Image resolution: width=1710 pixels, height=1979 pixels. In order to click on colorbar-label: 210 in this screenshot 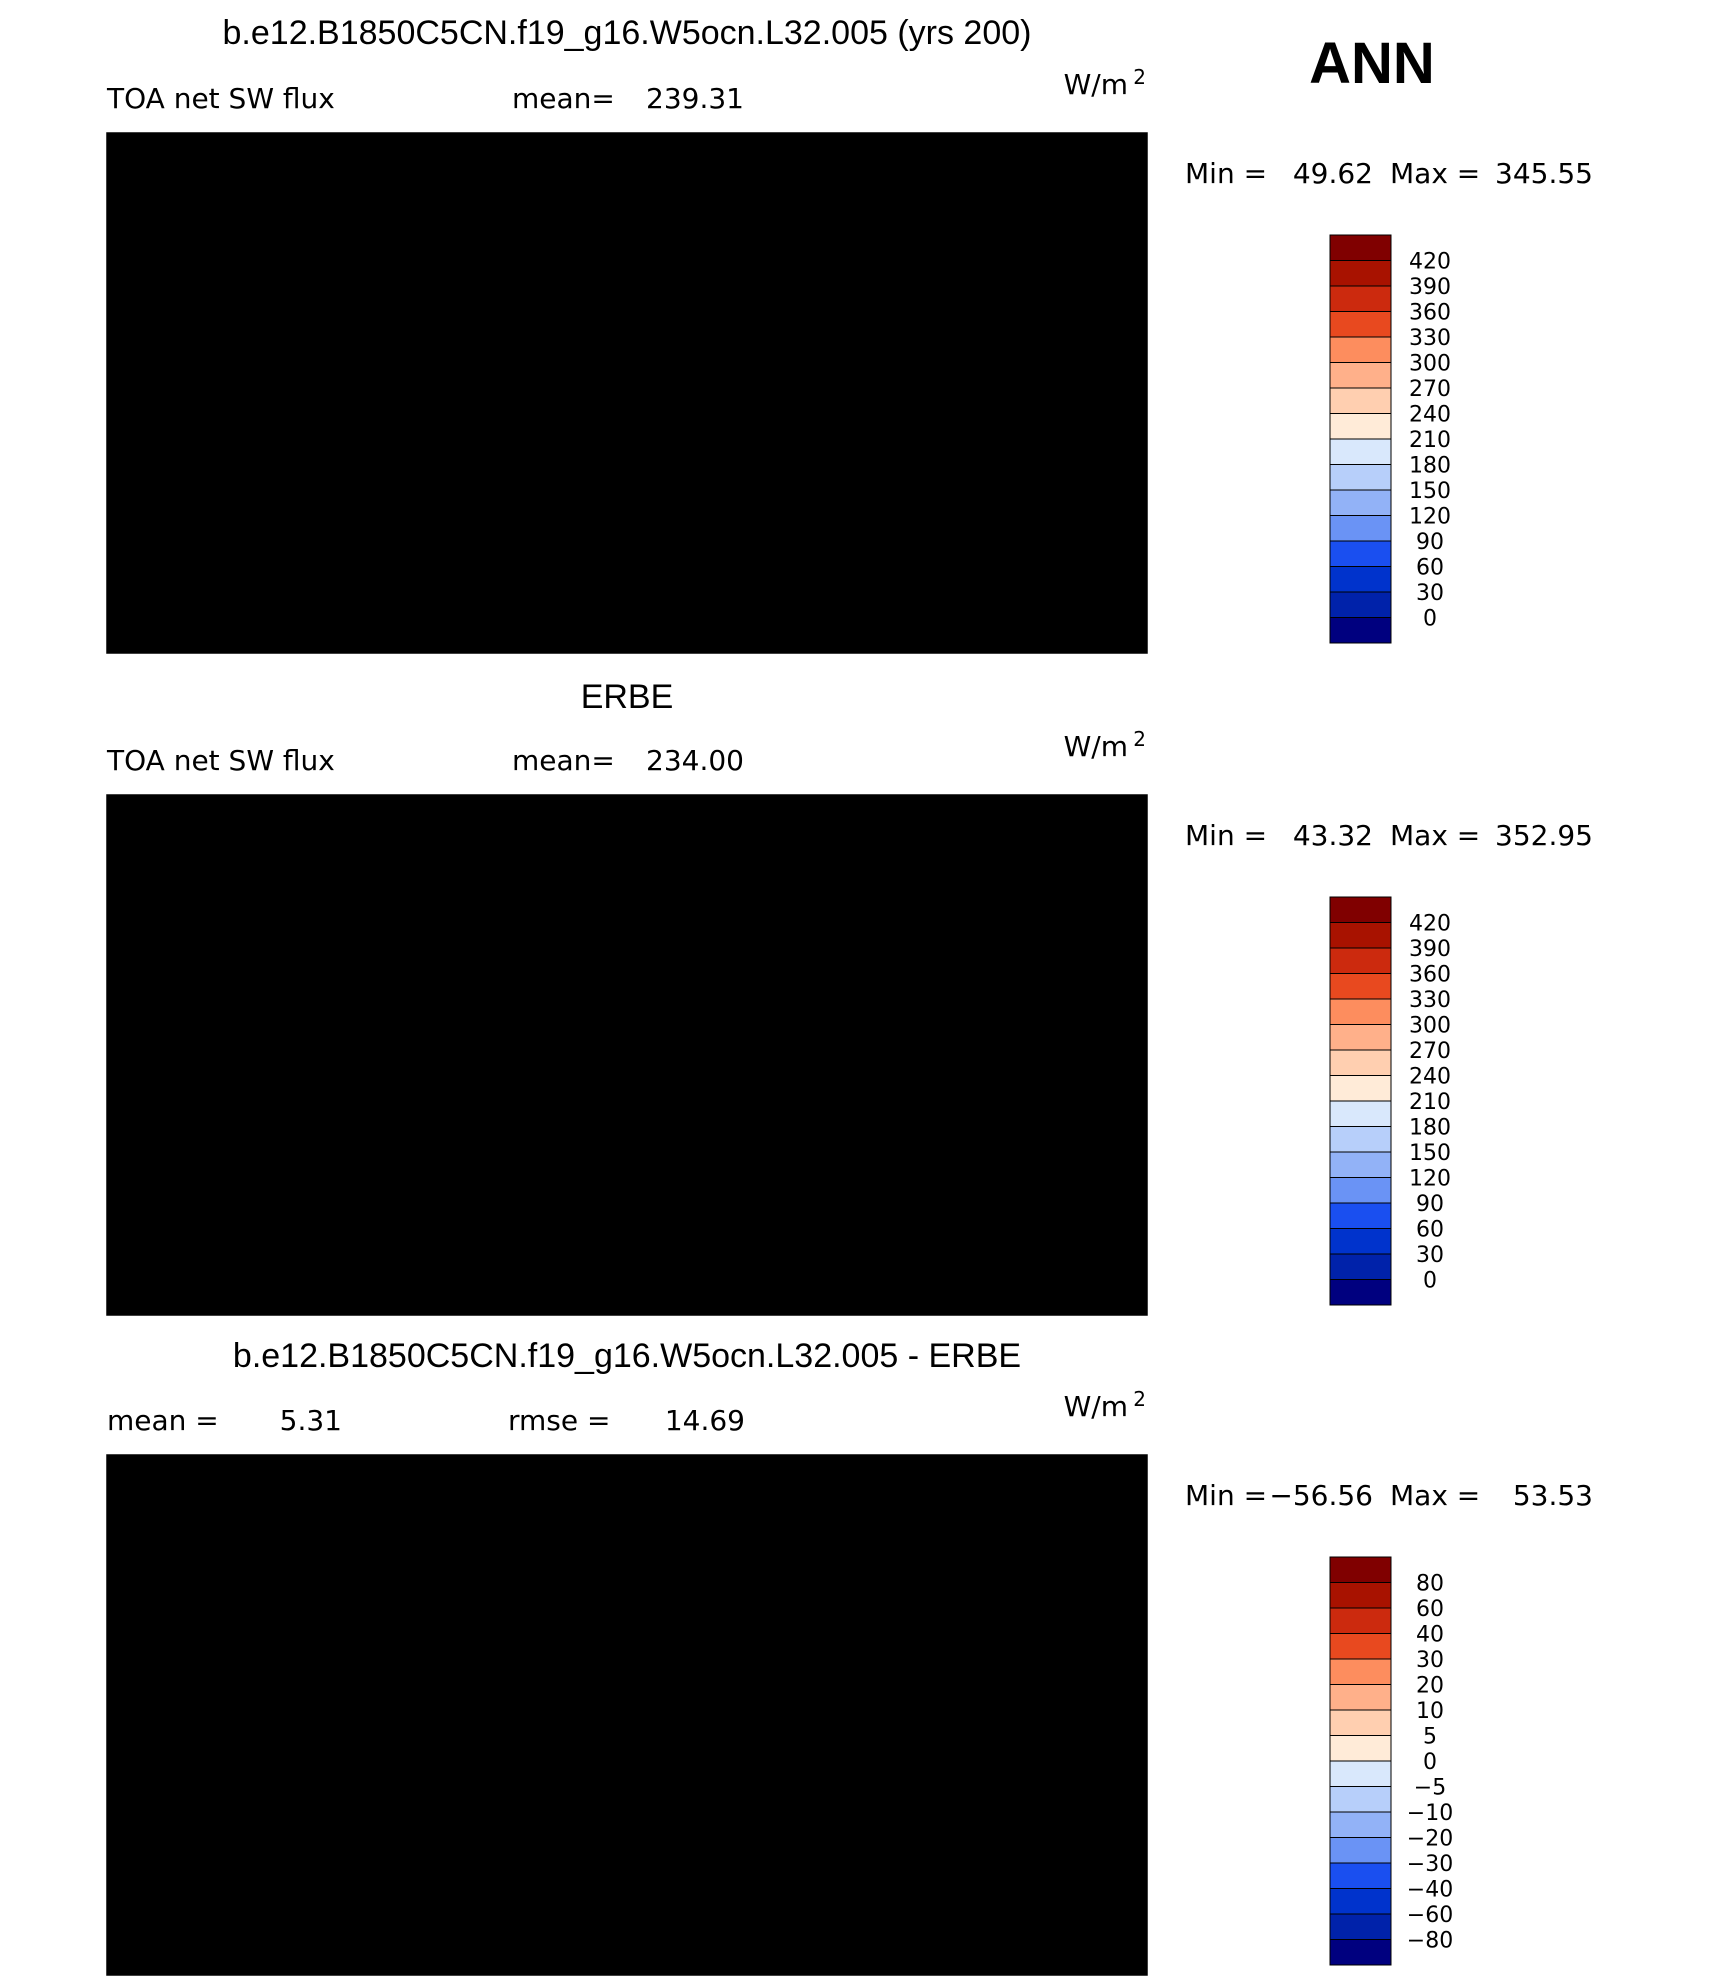, I will do `click(1430, 440)`.